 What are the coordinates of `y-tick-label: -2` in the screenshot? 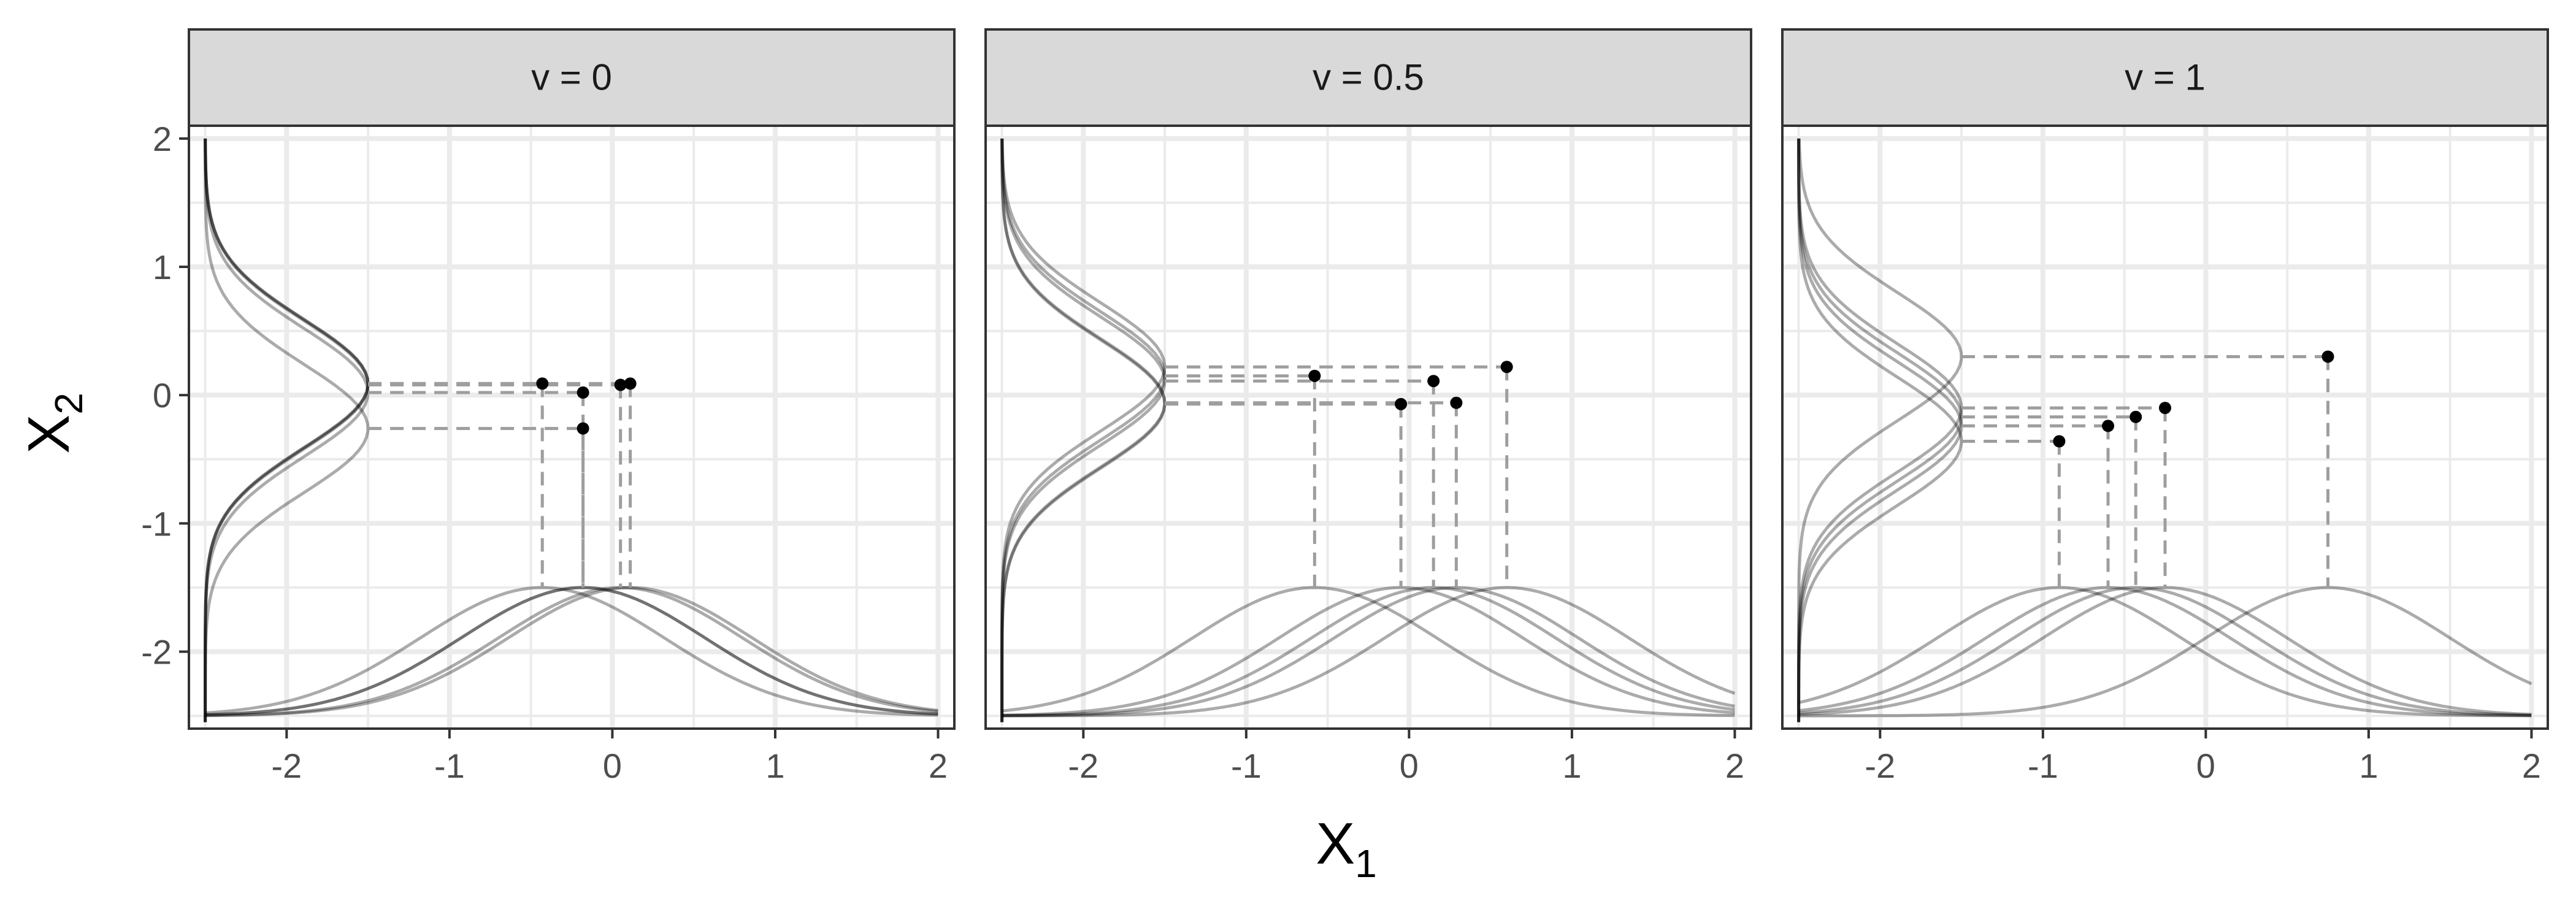 It's located at (156, 652).